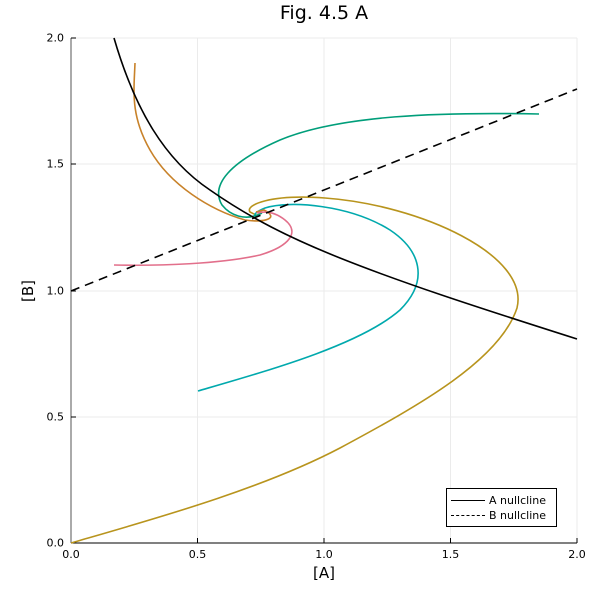 The height and width of the screenshot is (600, 600). Describe the element at coordinates (324, 554) in the screenshot. I see `x-tick-label: 1.0` at that location.